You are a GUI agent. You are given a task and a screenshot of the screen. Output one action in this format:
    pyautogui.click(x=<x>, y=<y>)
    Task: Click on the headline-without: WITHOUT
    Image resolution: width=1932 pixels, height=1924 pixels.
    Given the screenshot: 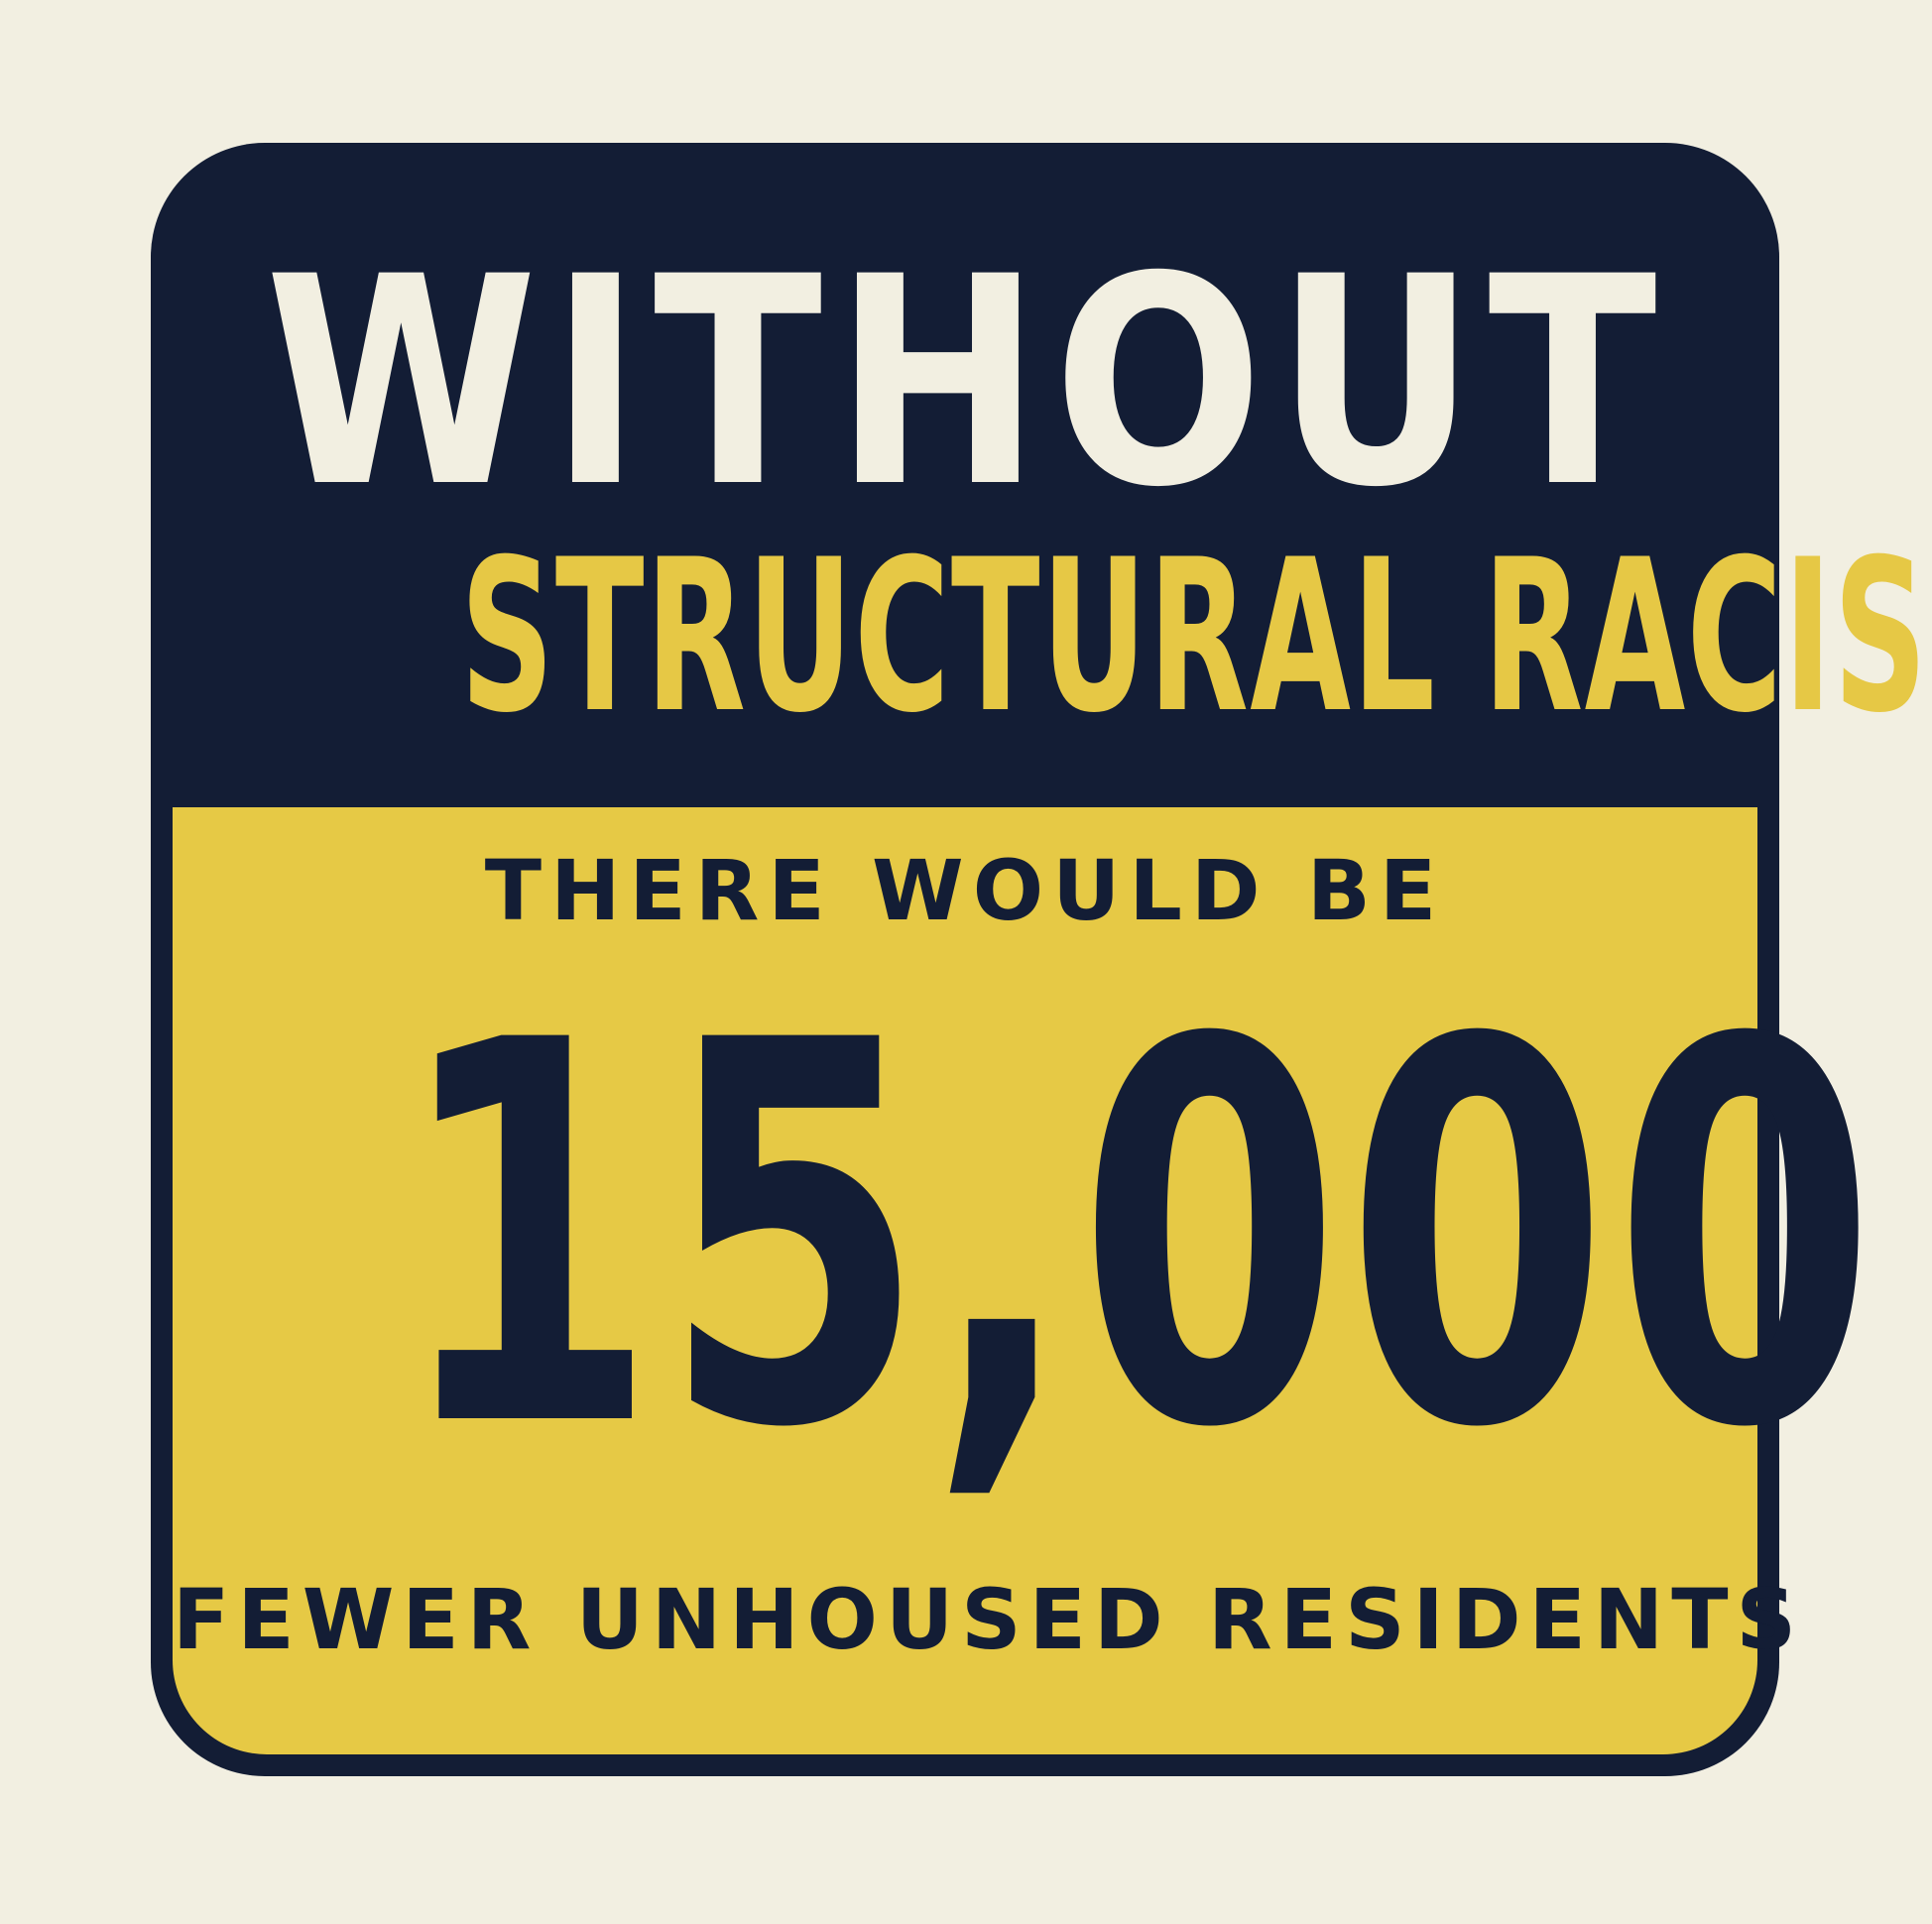 What is the action you would take?
    pyautogui.click(x=966, y=383)
    